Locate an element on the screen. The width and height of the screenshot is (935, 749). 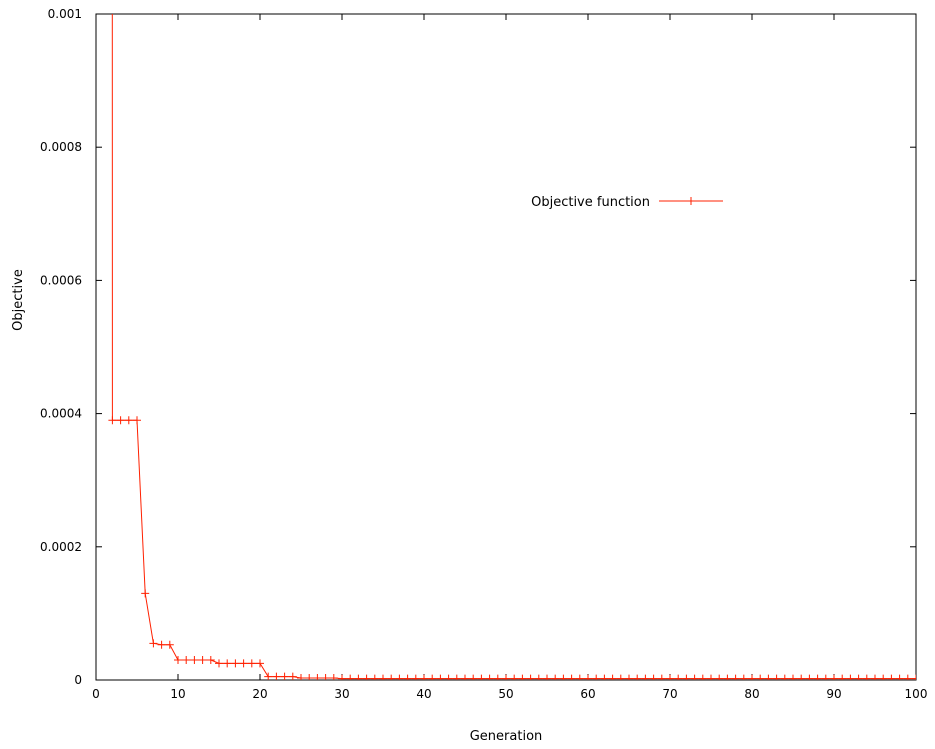
x-tick-label: 90 is located at coordinates (833, 694).